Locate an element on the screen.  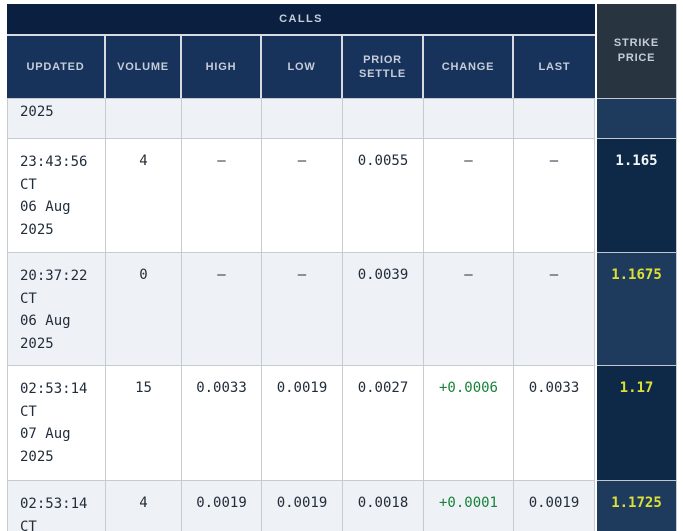
cell-change is located at coordinates (469, 118).